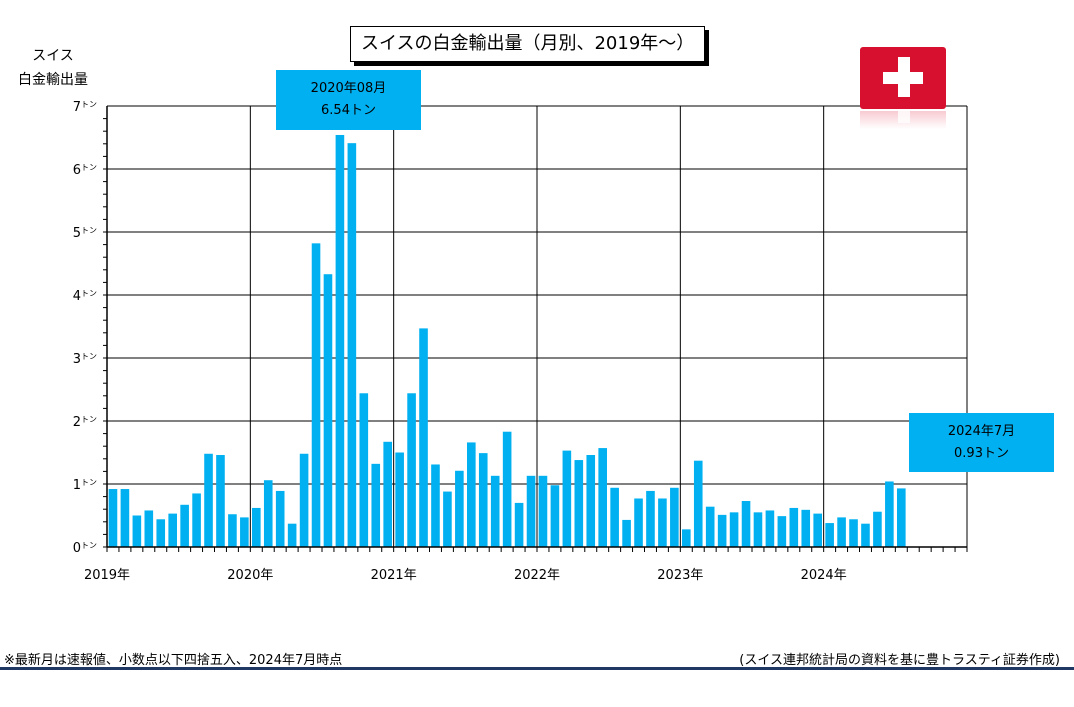  What do you see at coordinates (528, 44) in the screenshot?
I see `chart-title: スイスの白金輸出量（月別、2019年～）` at bounding box center [528, 44].